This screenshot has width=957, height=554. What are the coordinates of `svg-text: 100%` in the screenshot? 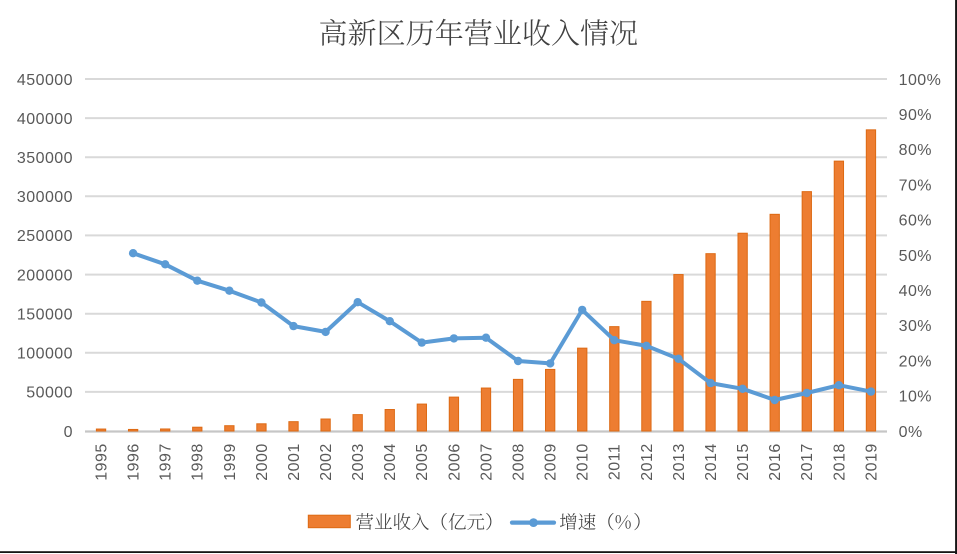 It's located at (920, 80).